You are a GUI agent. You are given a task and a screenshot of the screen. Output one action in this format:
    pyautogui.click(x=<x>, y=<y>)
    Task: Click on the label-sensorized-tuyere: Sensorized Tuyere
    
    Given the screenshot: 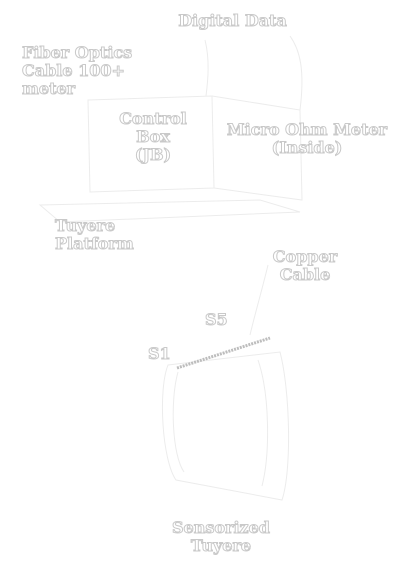 What is the action you would take?
    pyautogui.click(x=220, y=536)
    